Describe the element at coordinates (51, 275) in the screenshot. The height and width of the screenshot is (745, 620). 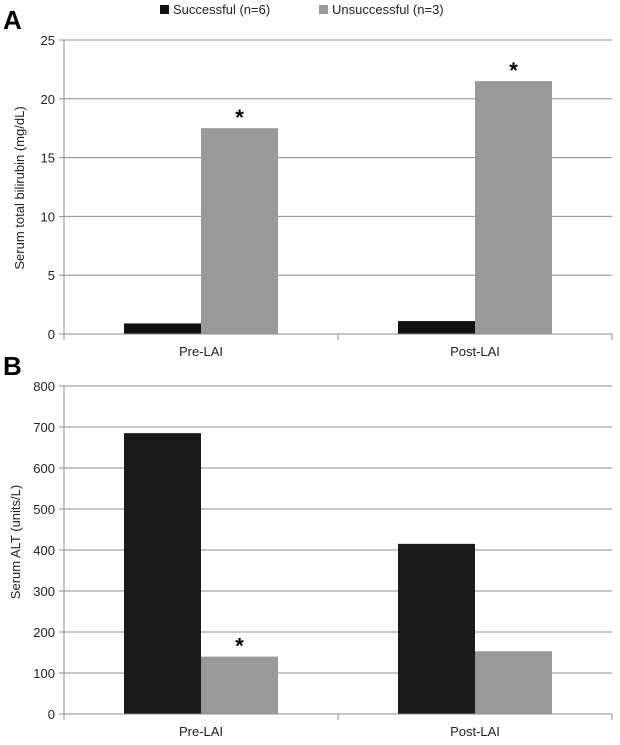
I see `panel-a-y-tick-label: 5` at that location.